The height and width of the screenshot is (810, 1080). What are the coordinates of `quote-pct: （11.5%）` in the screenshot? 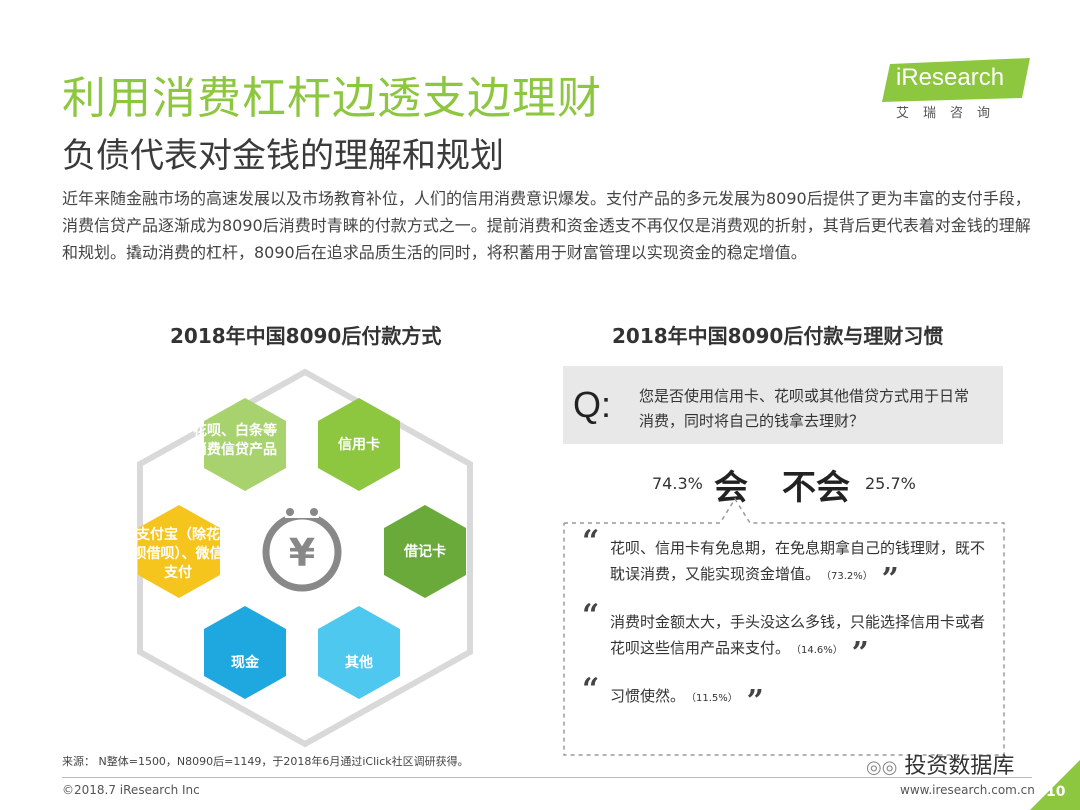 It's located at (714, 698).